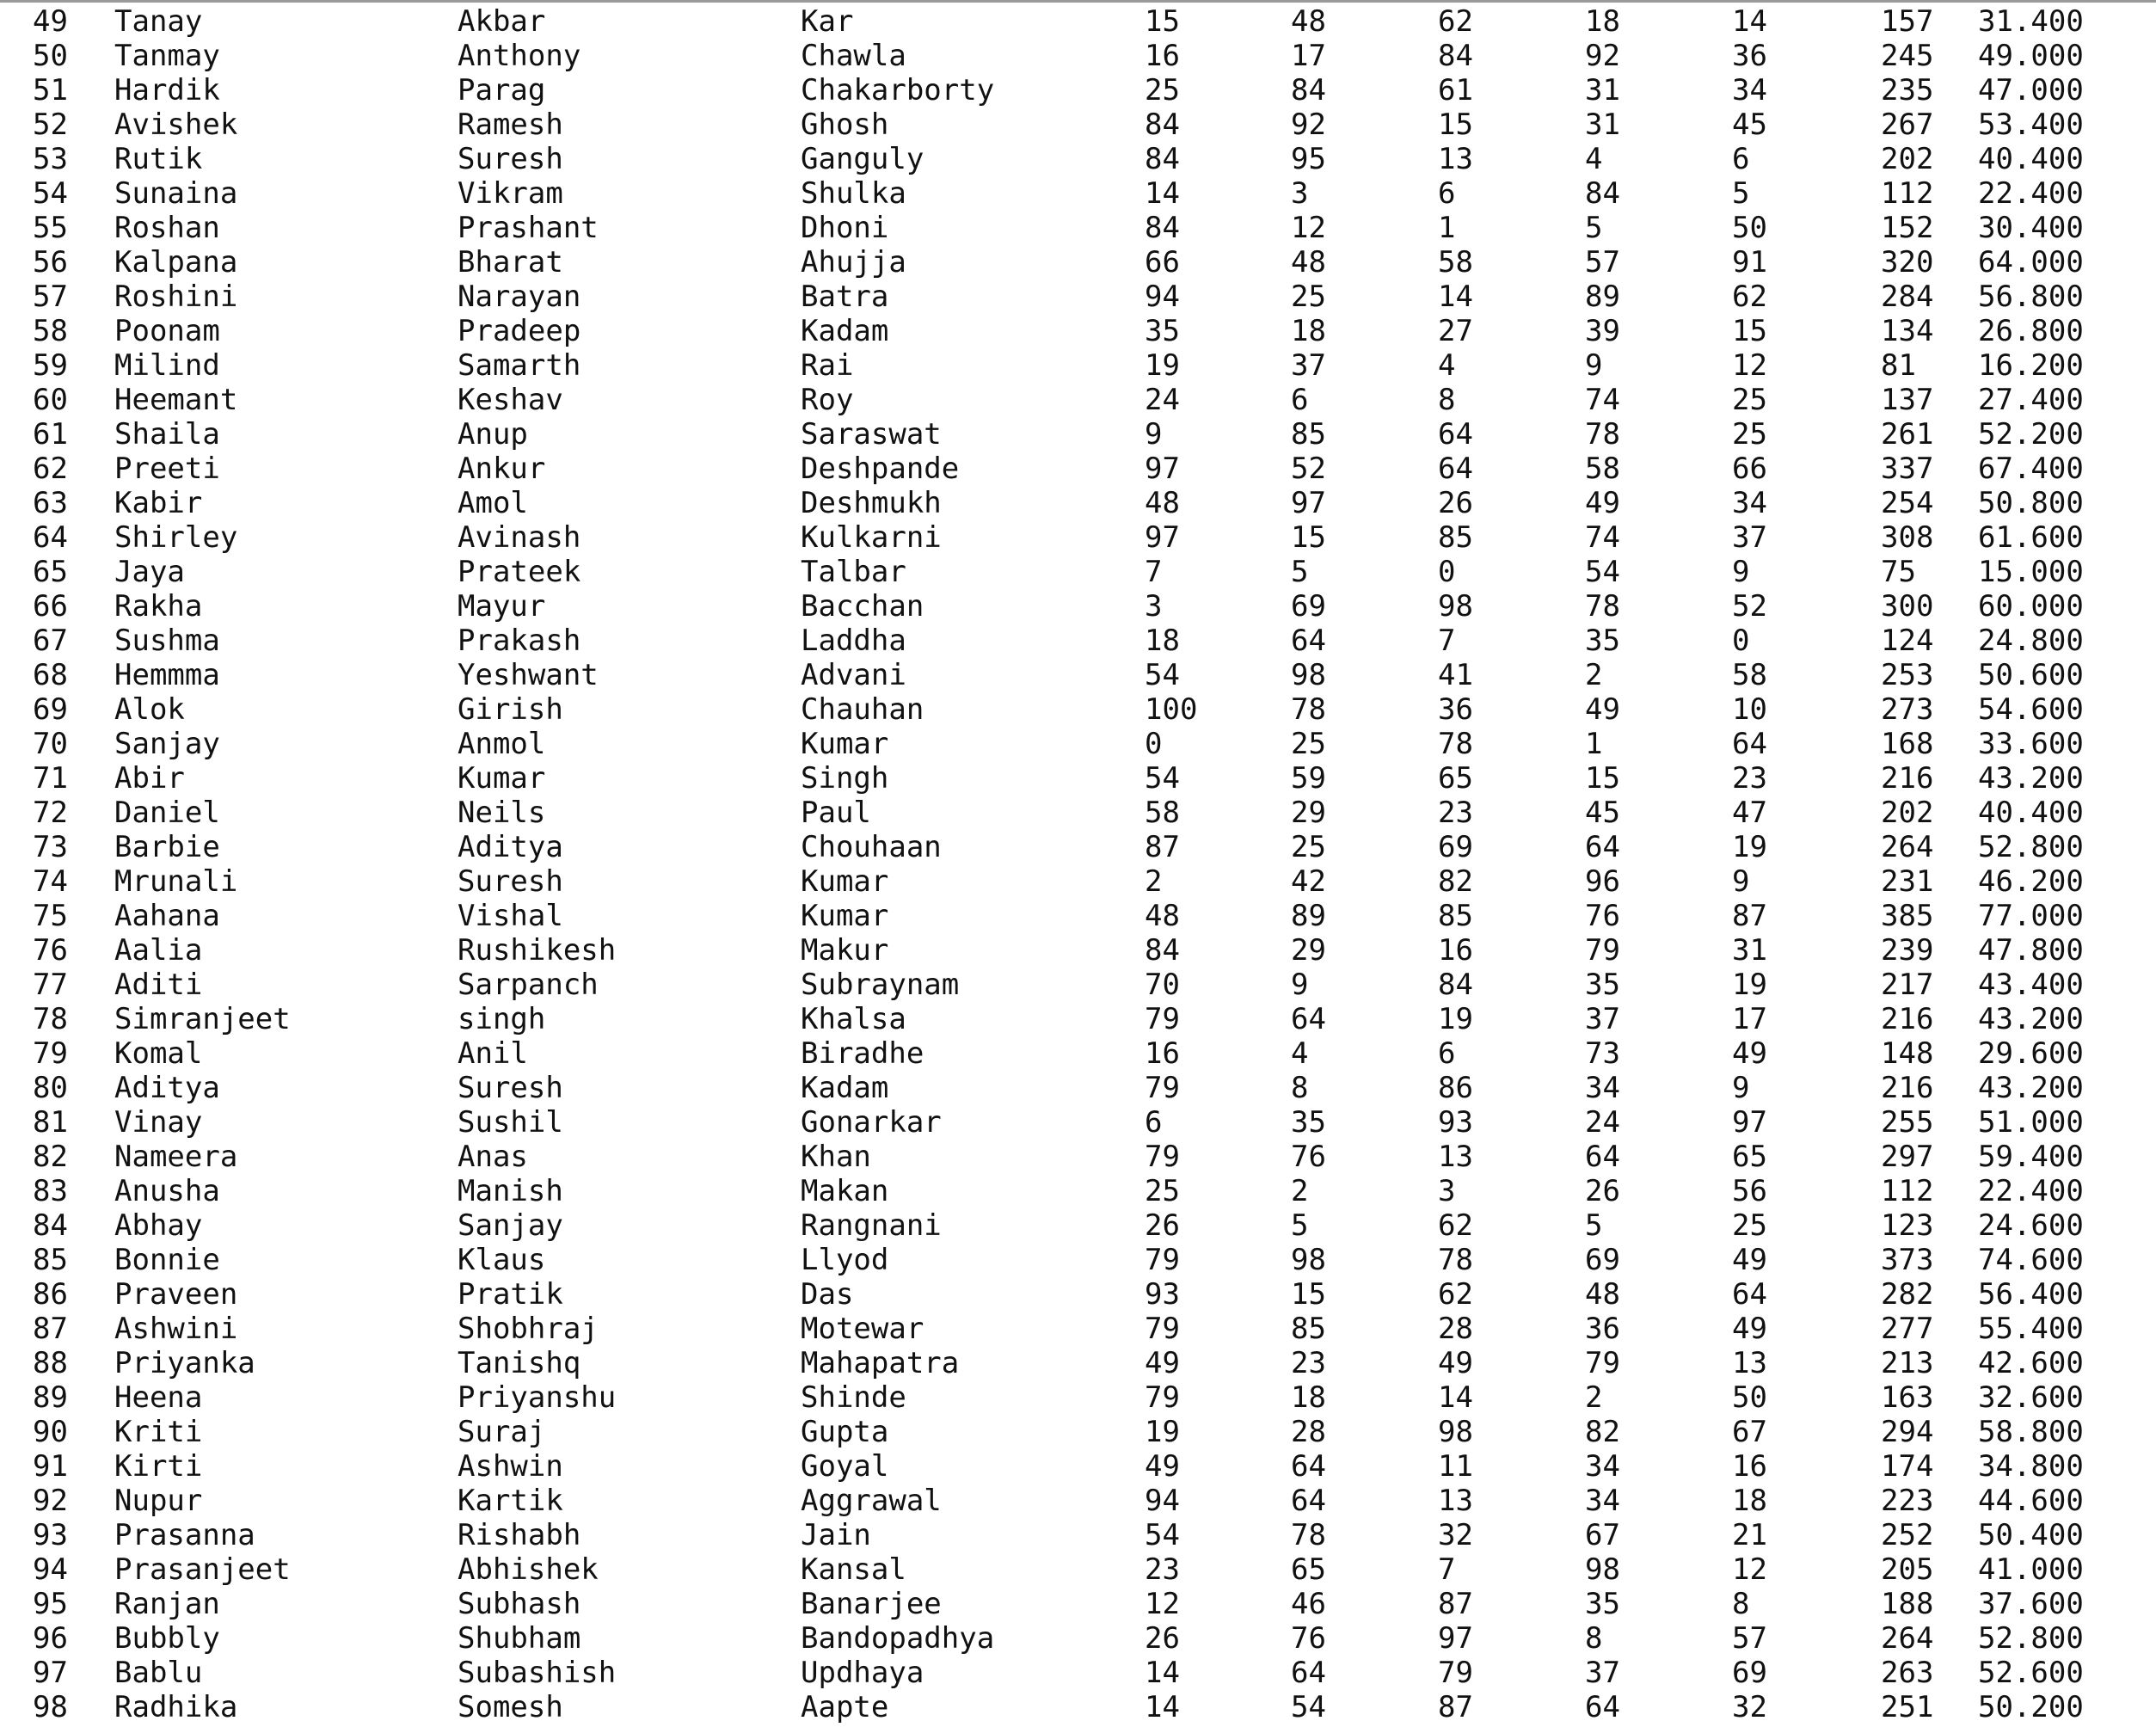 This screenshot has width=2156, height=1727. Describe the element at coordinates (493, 503) in the screenshot. I see `row-cell: Amol` at that location.